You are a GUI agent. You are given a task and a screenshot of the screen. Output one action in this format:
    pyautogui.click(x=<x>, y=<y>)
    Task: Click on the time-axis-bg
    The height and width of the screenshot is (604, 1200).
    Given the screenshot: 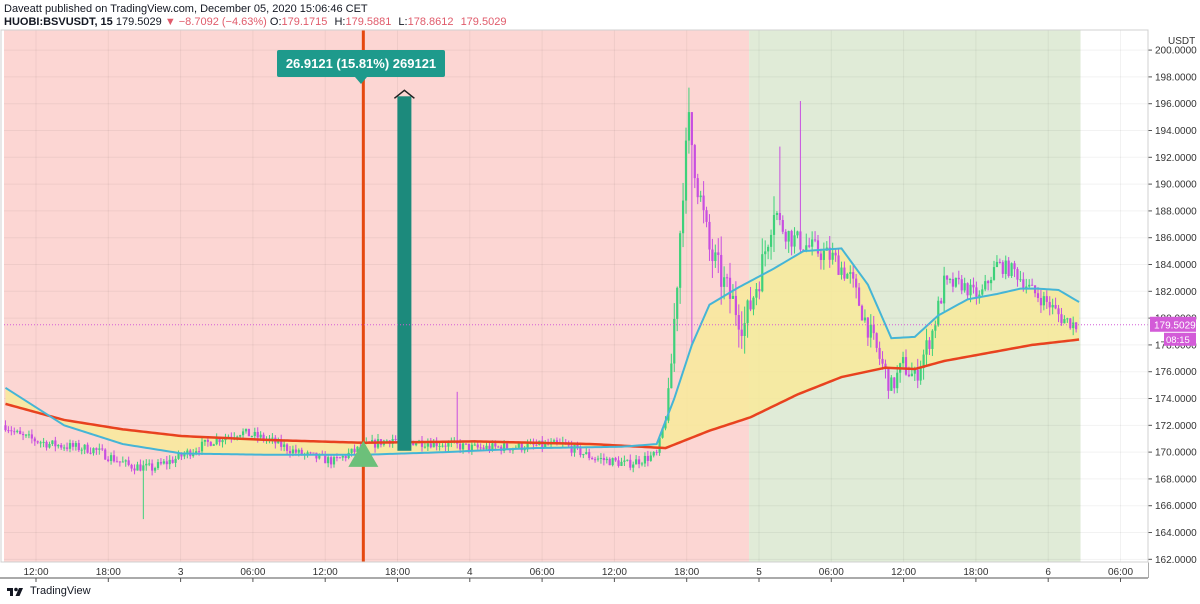 What is the action you would take?
    pyautogui.click(x=574, y=572)
    